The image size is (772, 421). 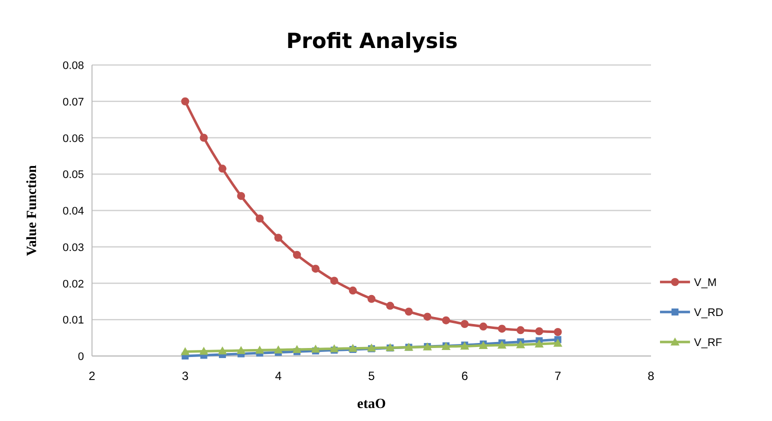 What do you see at coordinates (73, 284) in the screenshot?
I see `y-tick-label: 0.02` at bounding box center [73, 284].